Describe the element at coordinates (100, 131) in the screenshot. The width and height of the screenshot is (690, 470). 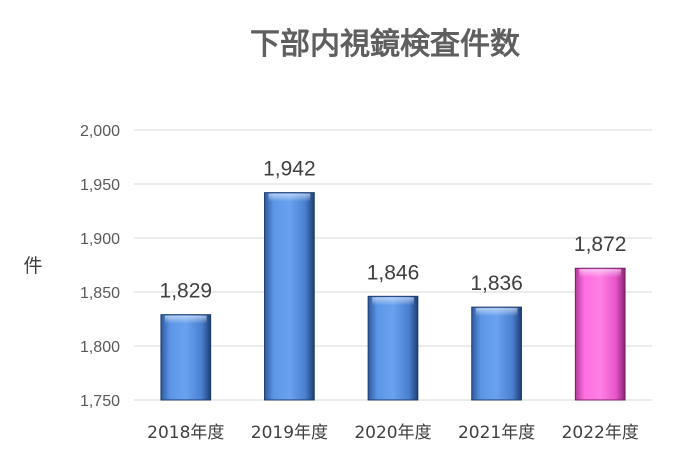
I see `y-tick-label: 2,000` at that location.